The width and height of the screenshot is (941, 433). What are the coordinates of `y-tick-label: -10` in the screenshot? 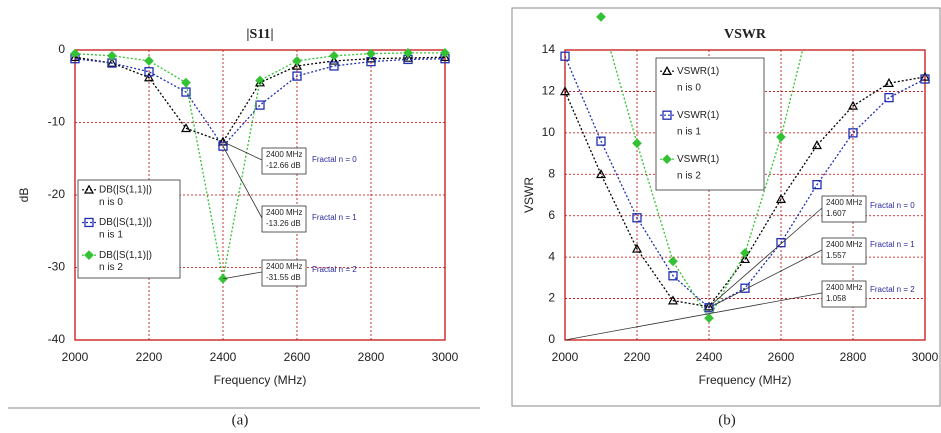 It's located at (57, 122).